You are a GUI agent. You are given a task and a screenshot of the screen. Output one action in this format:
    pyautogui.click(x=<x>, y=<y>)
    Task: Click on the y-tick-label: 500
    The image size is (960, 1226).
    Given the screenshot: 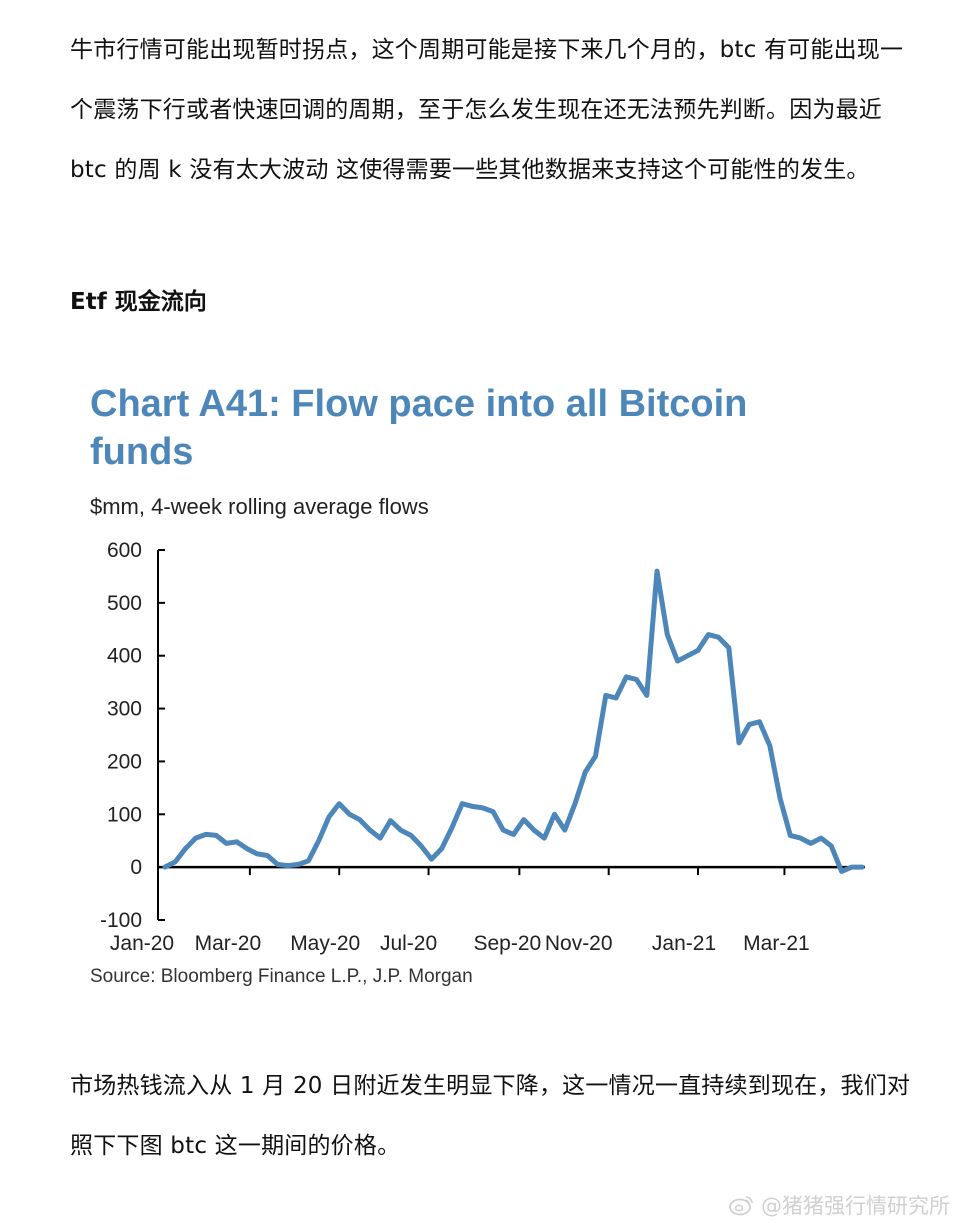 What is the action you would take?
    pyautogui.click(x=124, y=603)
    